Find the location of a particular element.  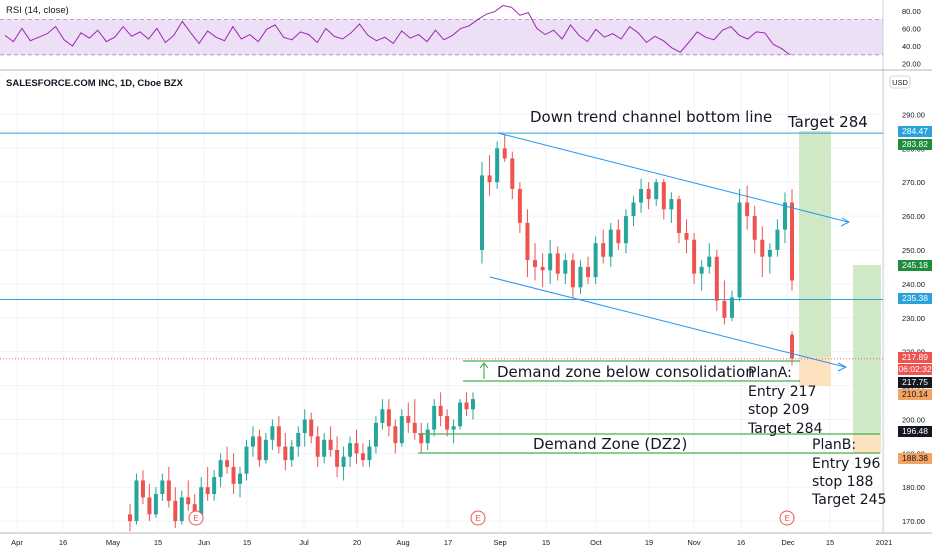

price-tick-label: 180.00 is located at coordinates (913, 487).